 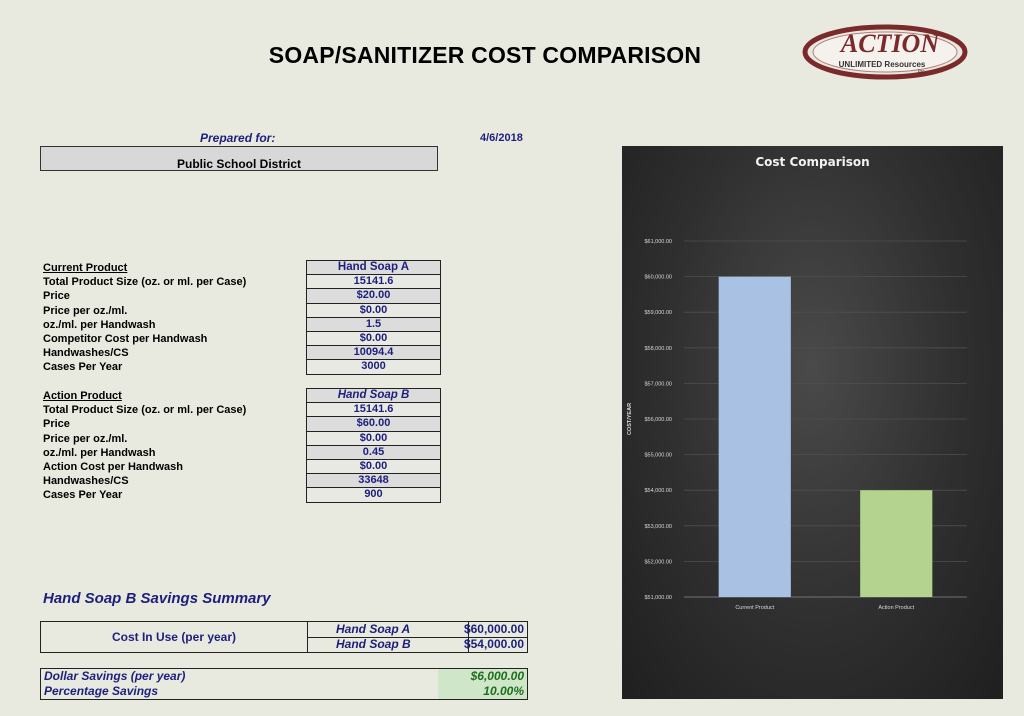 I want to click on value-cell: 3000, so click(x=373, y=366).